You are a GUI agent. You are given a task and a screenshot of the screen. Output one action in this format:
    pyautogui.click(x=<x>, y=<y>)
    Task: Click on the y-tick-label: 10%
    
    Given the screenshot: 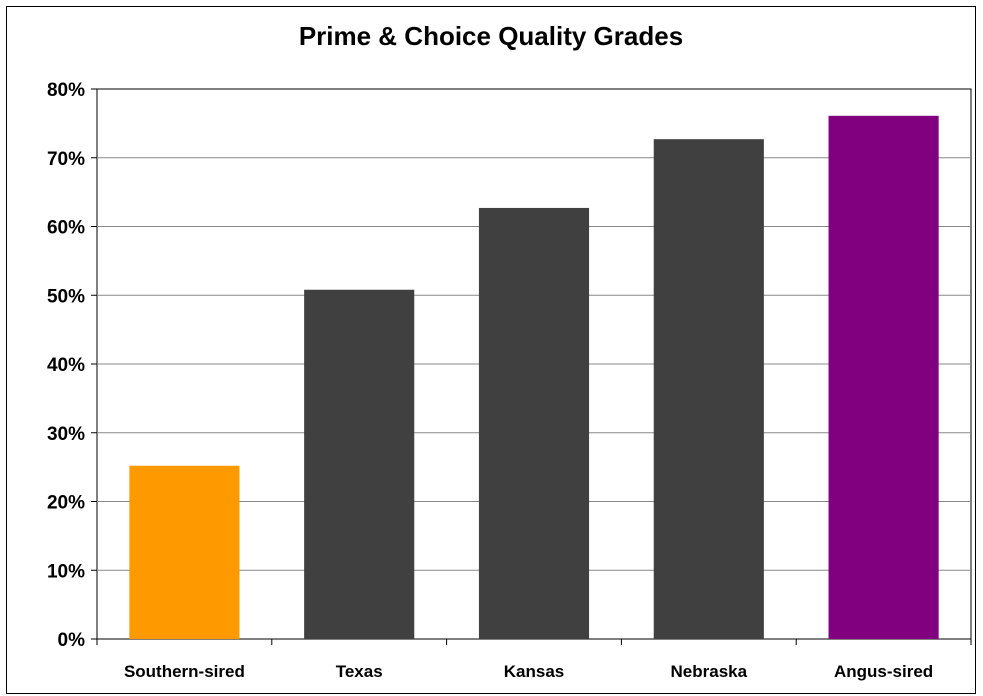 What is the action you would take?
    pyautogui.click(x=66, y=571)
    